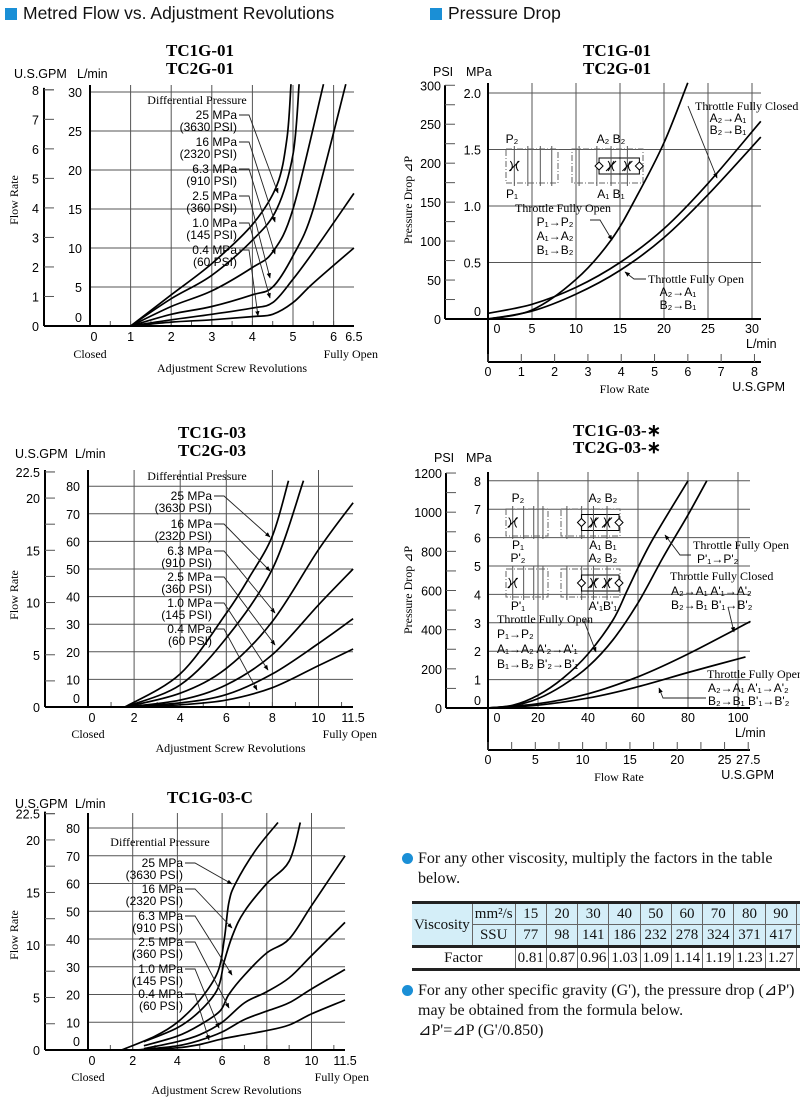 The image size is (800, 1101). What do you see at coordinates (227, 205) in the screenshot?
I see `series-line-63mpa` at bounding box center [227, 205].